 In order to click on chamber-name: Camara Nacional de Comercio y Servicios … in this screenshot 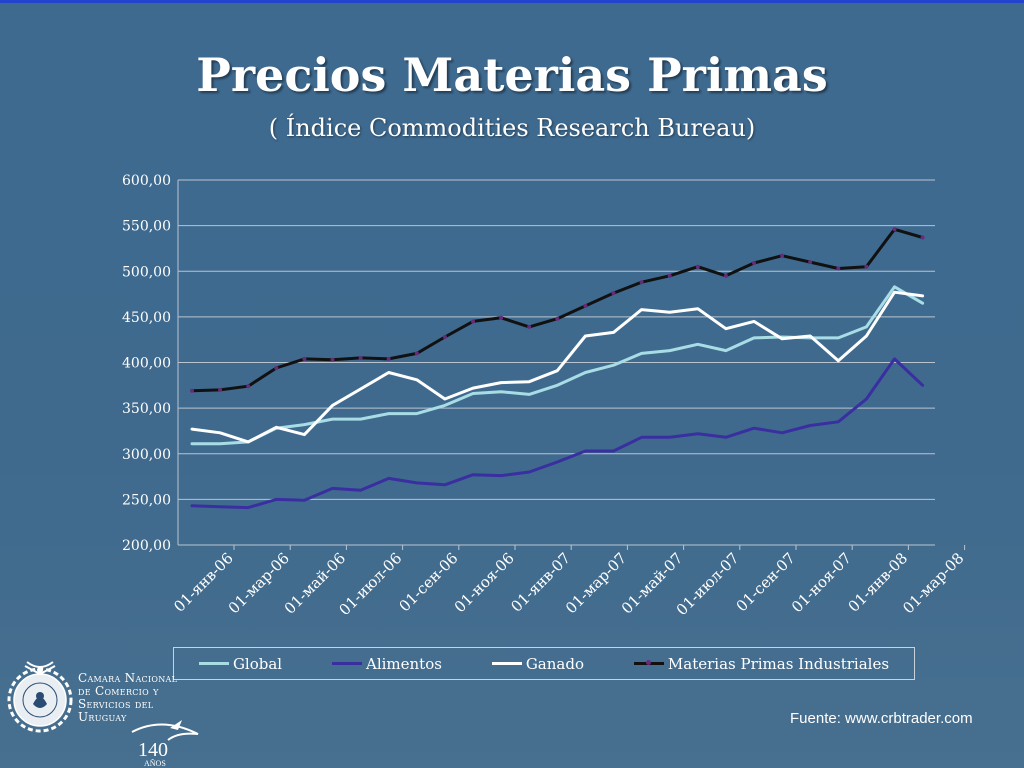, I will do `click(127, 698)`.